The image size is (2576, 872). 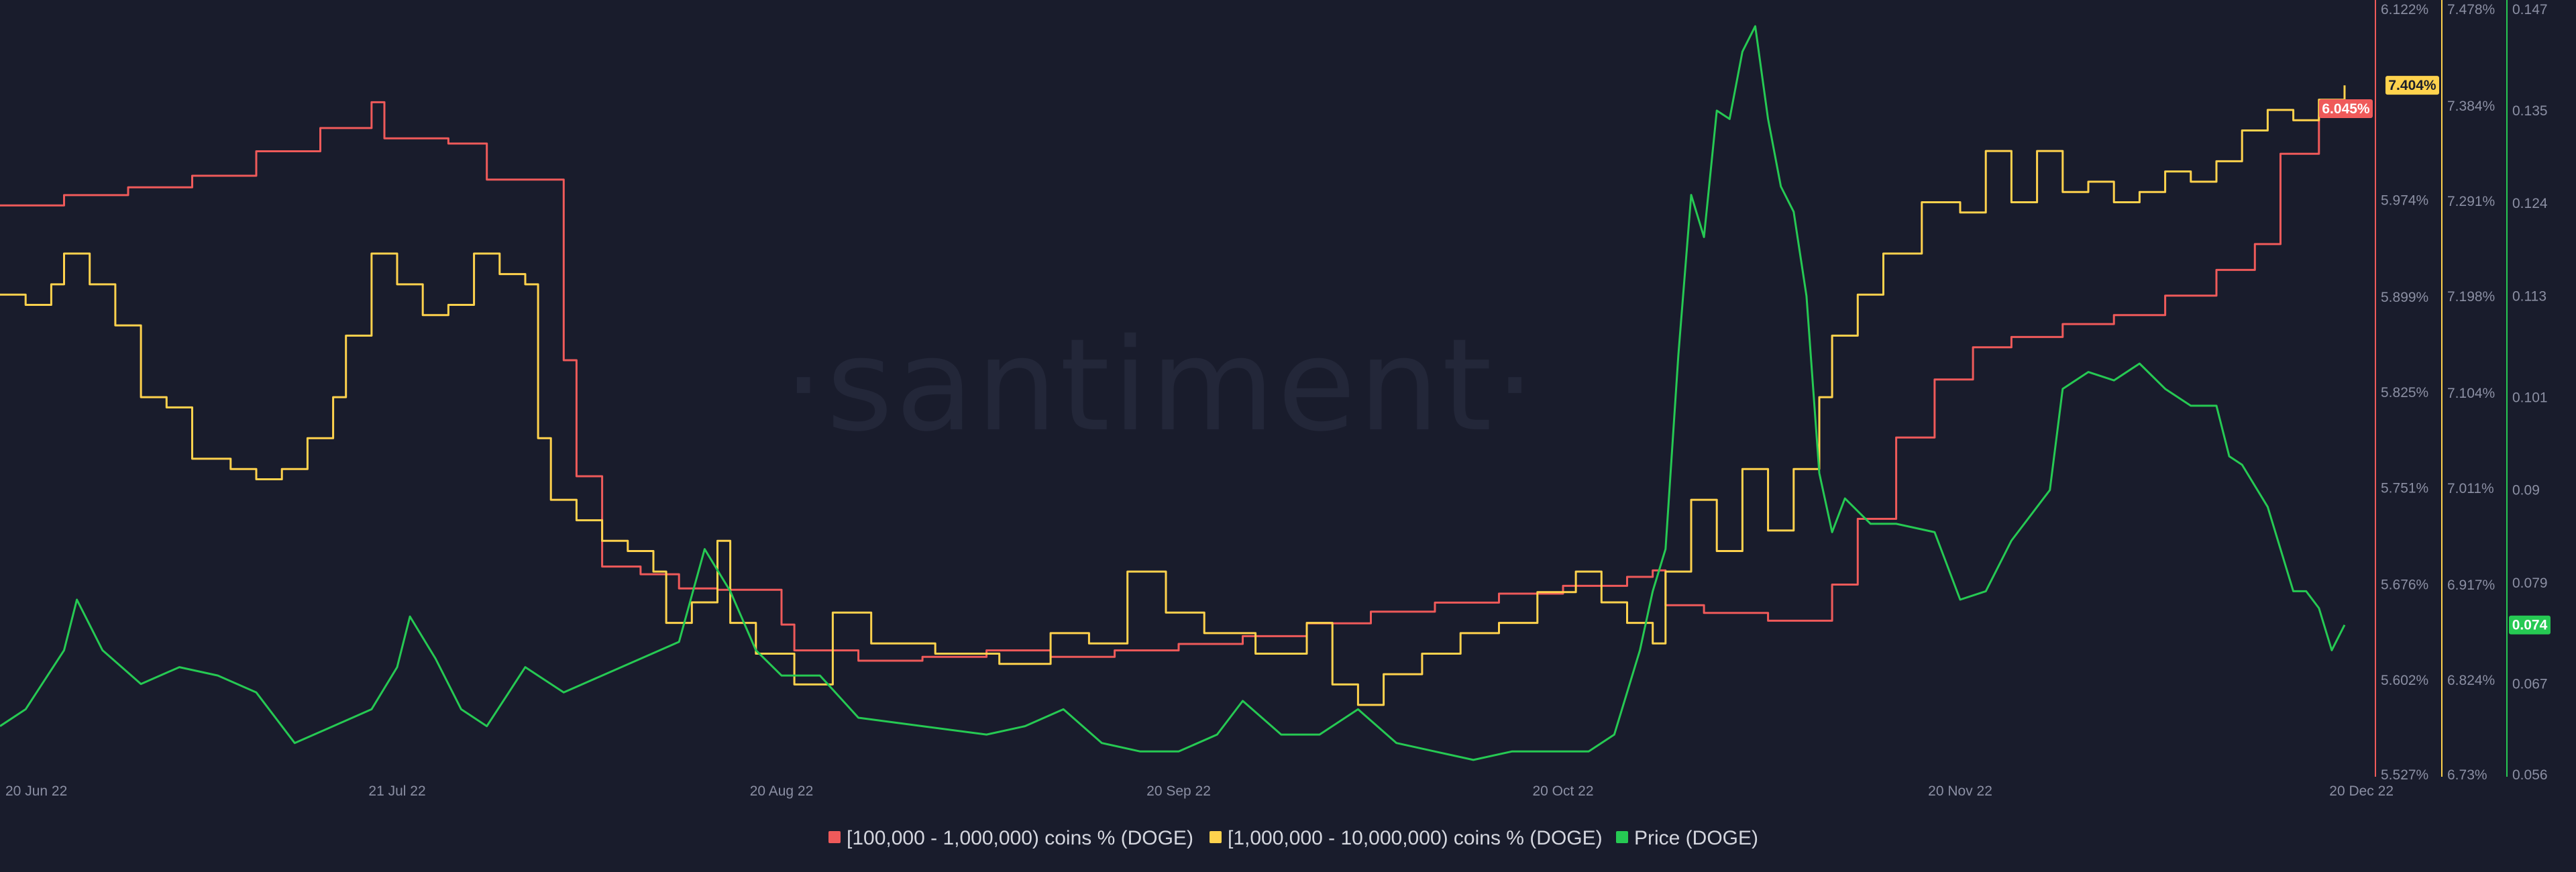 I want to click on legend-label-green: Price (DOGE), so click(x=1696, y=838).